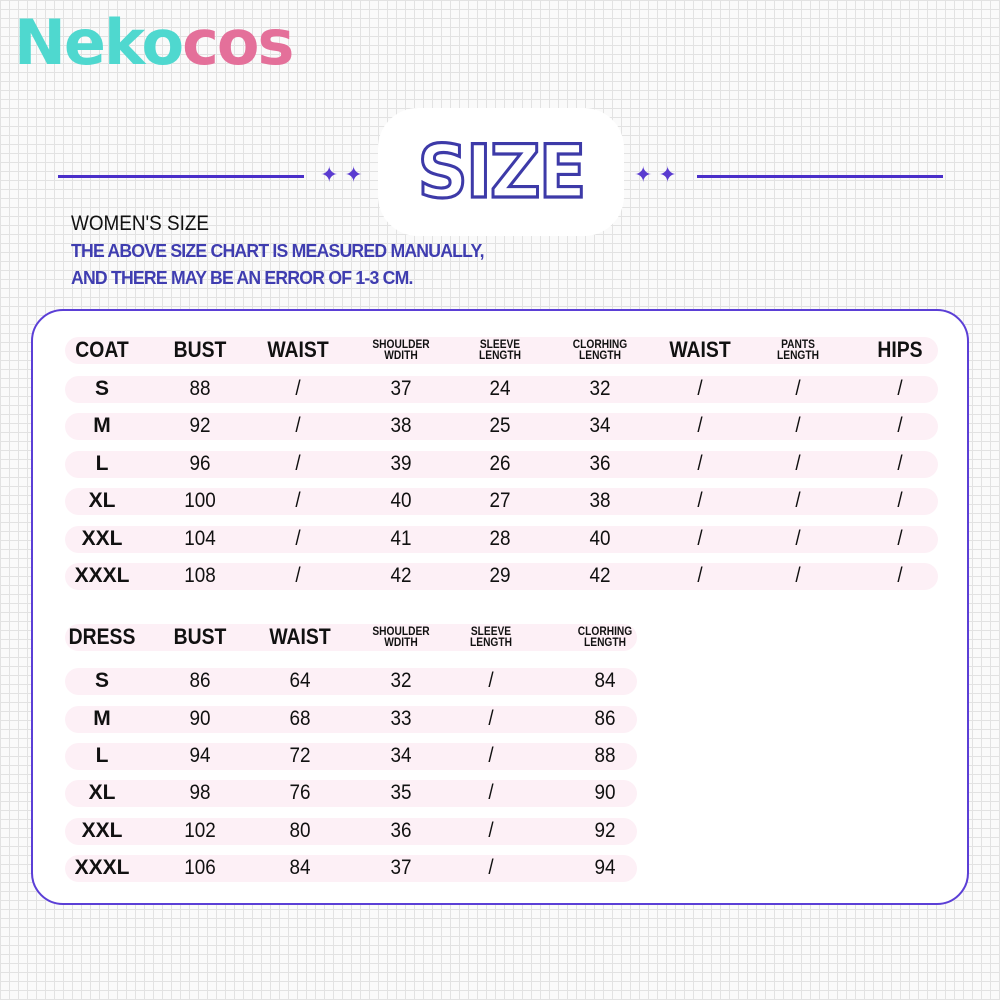  Describe the element at coordinates (500, 575) in the screenshot. I see `table-cell: 29` at that location.